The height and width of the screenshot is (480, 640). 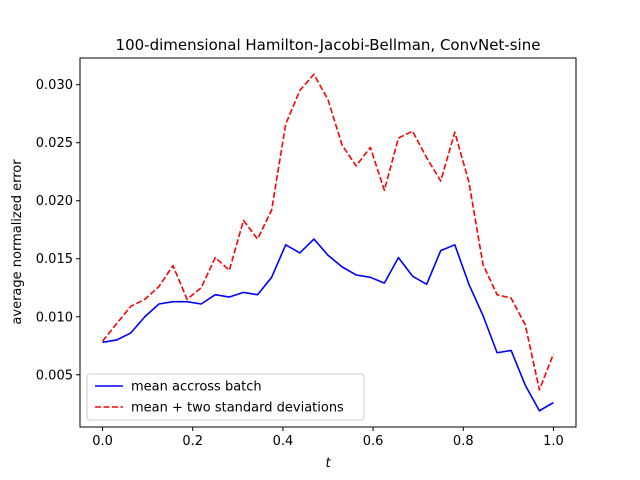 I want to click on x-tick-label: 0.8, so click(x=463, y=441).